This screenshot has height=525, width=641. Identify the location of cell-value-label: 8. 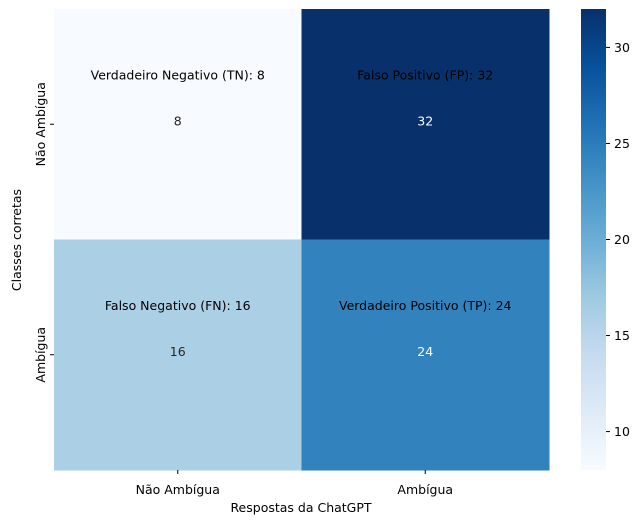
(178, 120).